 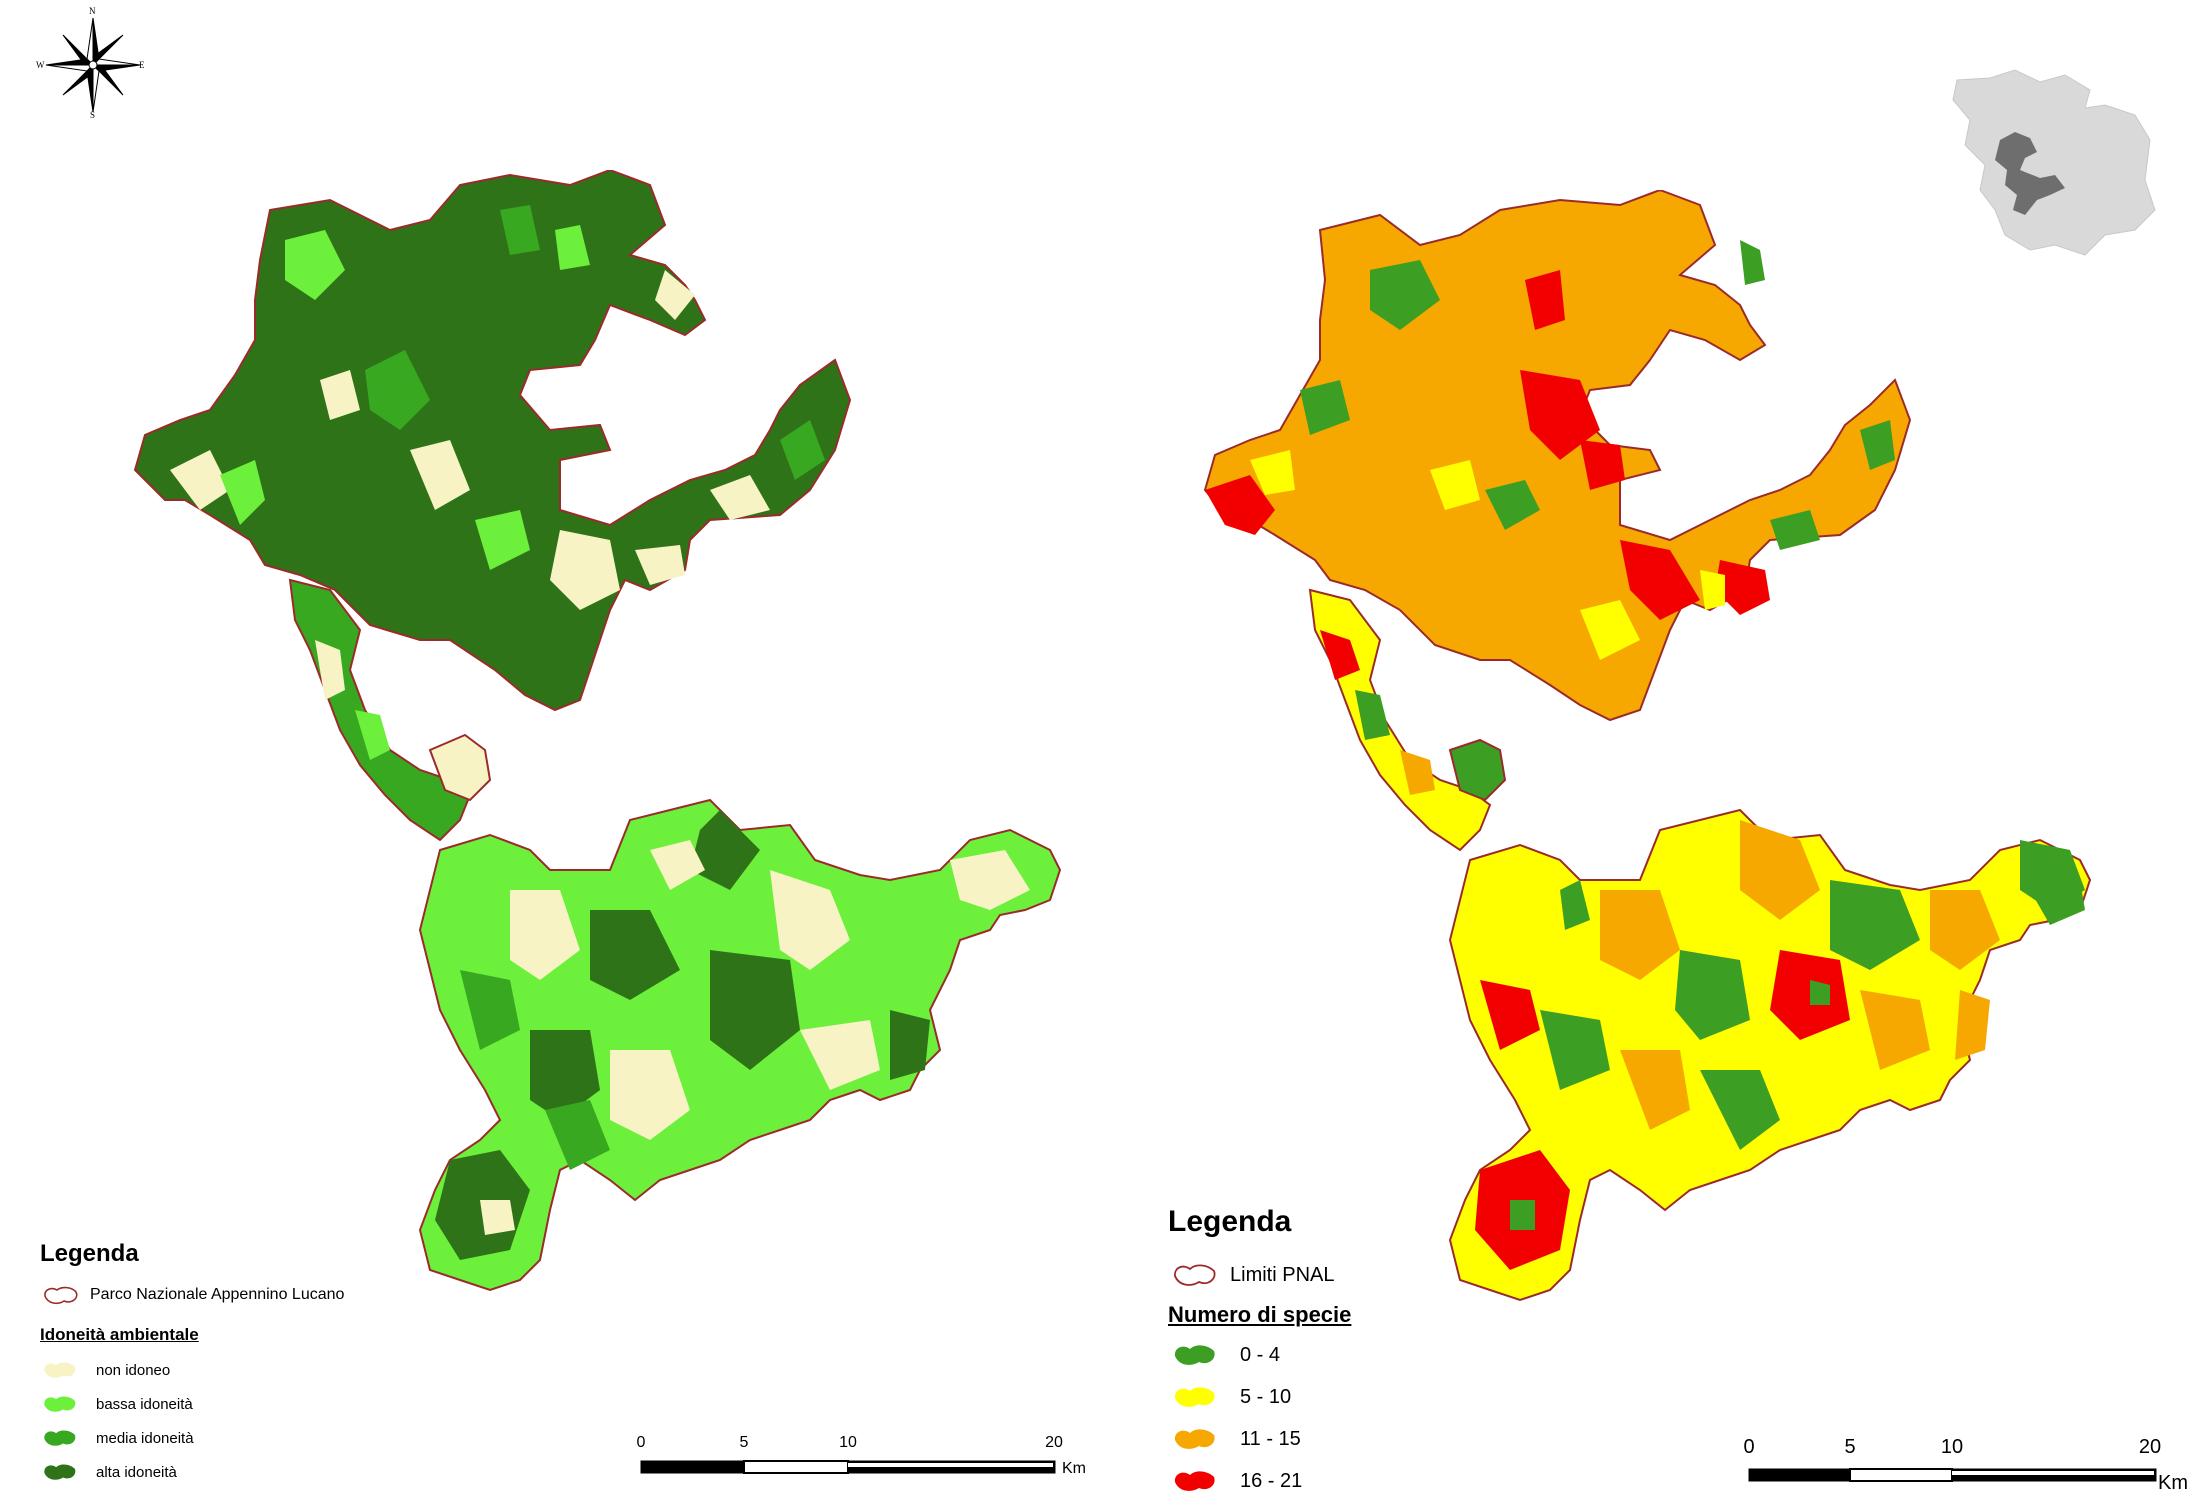 What do you see at coordinates (144, 1404) in the screenshot?
I see `legend-item-label: bassa idoneità` at bounding box center [144, 1404].